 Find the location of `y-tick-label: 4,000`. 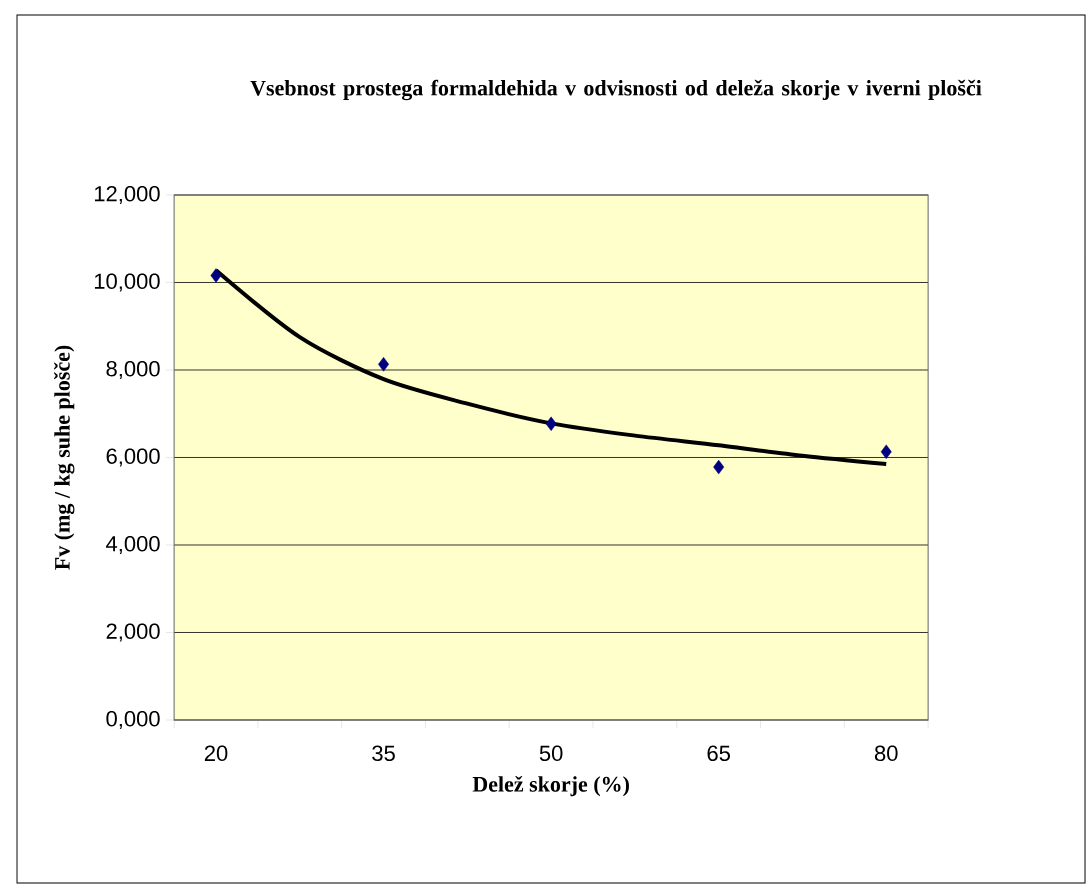

y-tick-label: 4,000 is located at coordinates (133, 545).